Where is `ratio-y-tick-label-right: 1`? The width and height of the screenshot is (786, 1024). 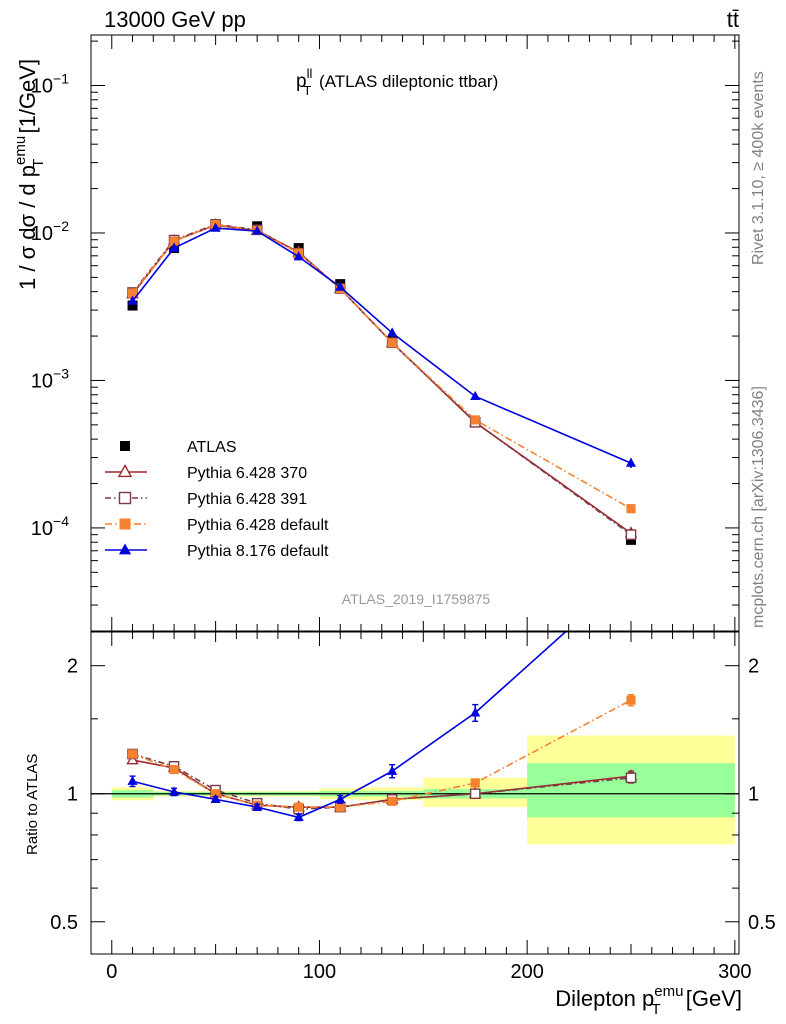
ratio-y-tick-label-right: 1 is located at coordinates (753, 795).